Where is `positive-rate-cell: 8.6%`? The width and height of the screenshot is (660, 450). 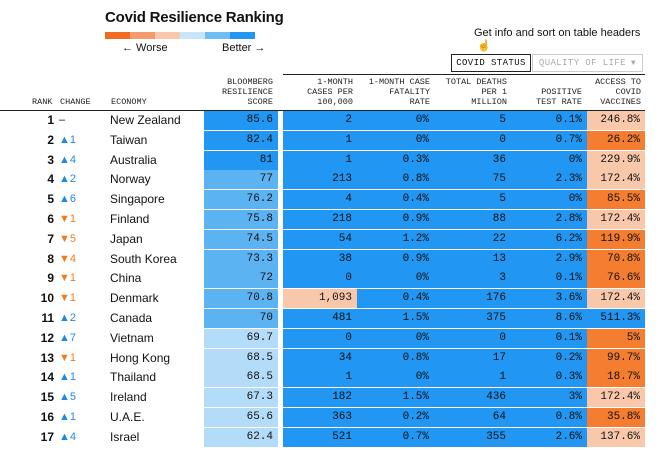 positive-rate-cell: 8.6% is located at coordinates (549, 318).